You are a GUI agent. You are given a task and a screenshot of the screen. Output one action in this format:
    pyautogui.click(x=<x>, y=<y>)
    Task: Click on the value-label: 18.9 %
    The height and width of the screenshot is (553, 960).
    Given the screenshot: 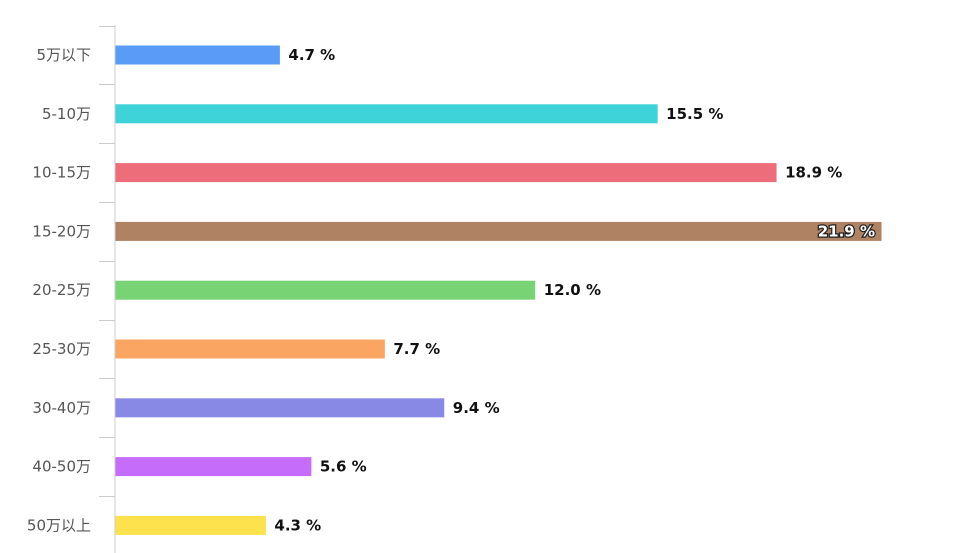 What is the action you would take?
    pyautogui.click(x=813, y=173)
    